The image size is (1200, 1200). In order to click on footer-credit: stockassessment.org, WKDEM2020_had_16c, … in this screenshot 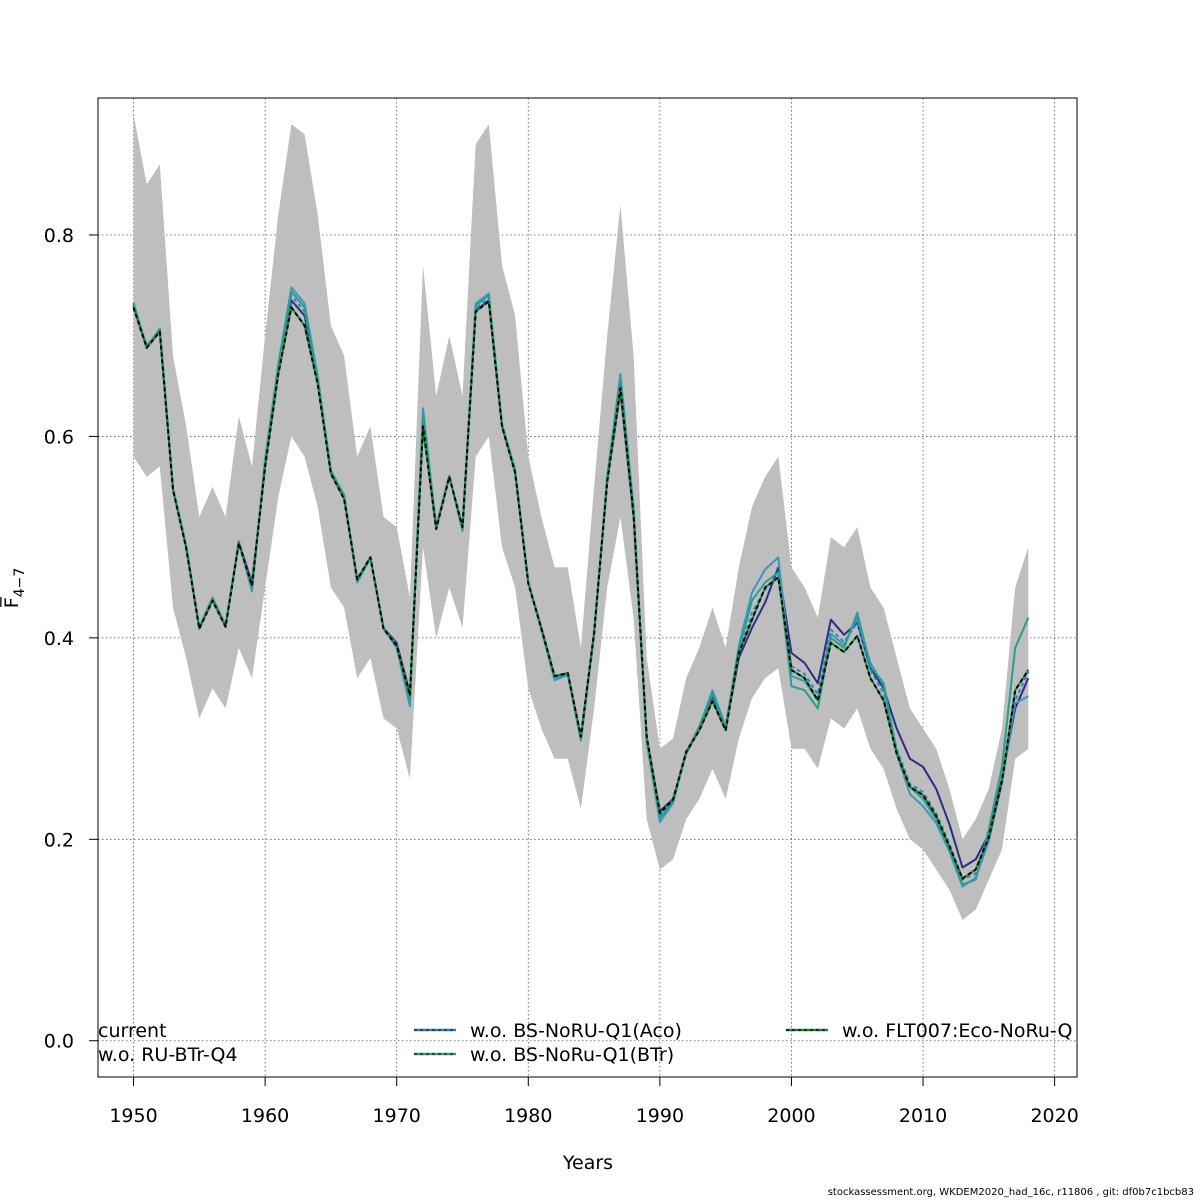, I will do `click(1010, 1192)`.